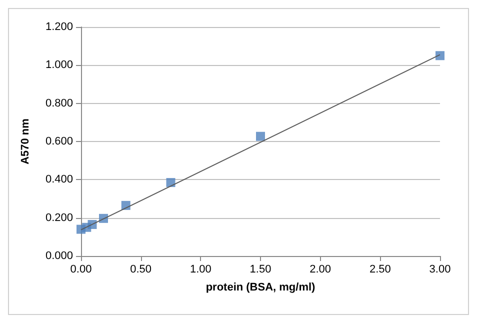 This screenshot has height=323, width=477. Describe the element at coordinates (440, 270) in the screenshot. I see `x-tick-label: 3.00` at that location.